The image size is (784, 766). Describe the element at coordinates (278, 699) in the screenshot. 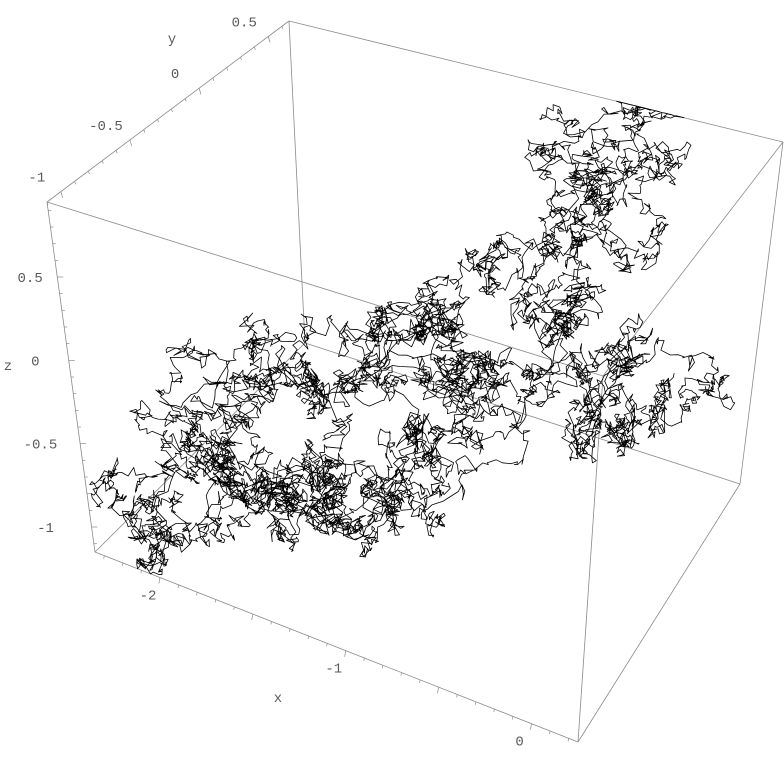

I see `x-axis-label: x` at that location.